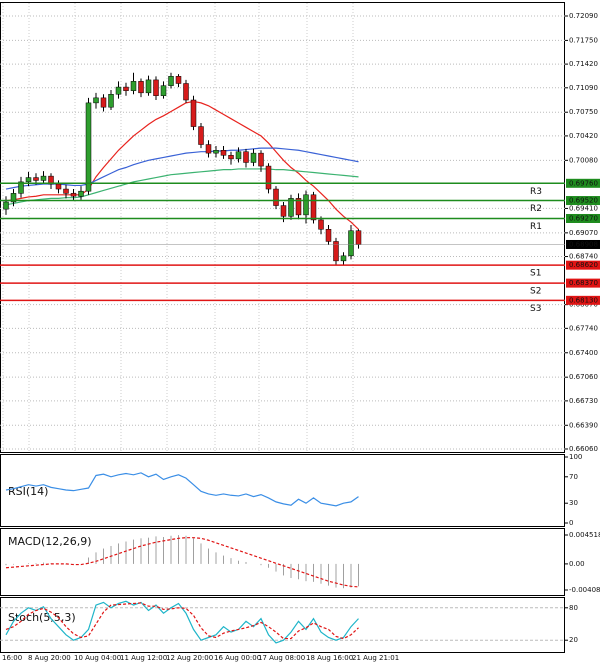 Image resolution: width=600 pixels, height=669 pixels. What do you see at coordinates (573, 477) in the screenshot?
I see `y-tick-label: 70` at bounding box center [573, 477].